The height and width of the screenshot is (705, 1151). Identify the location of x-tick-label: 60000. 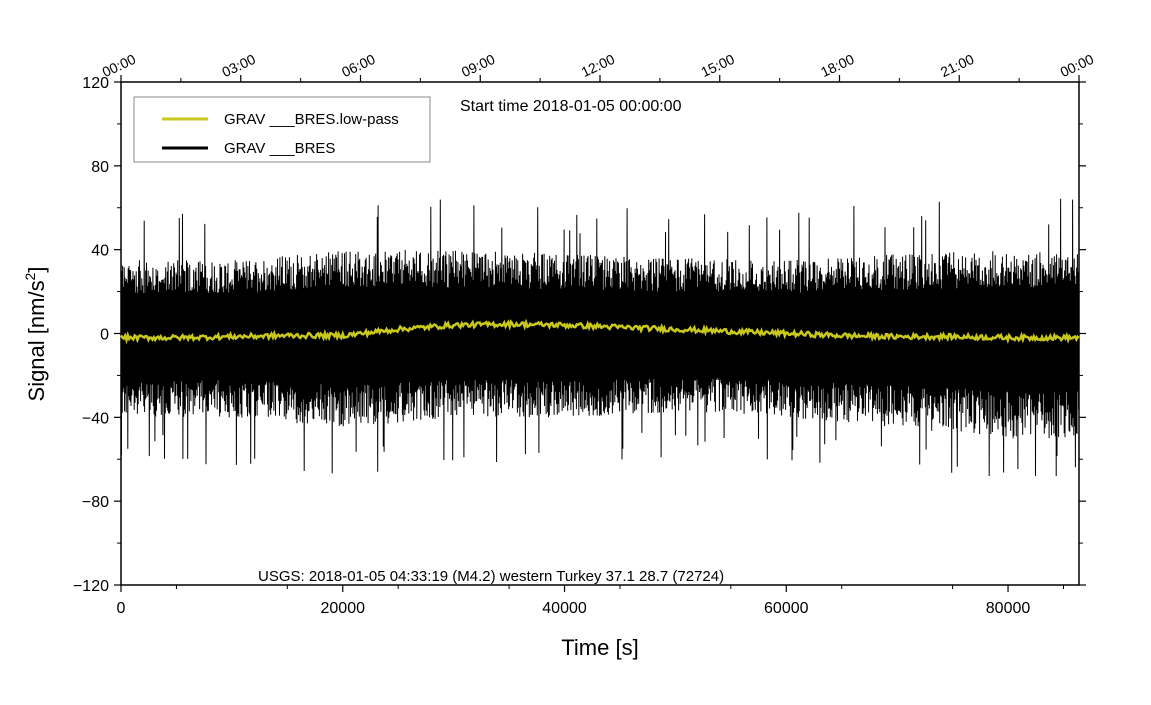
(786, 608).